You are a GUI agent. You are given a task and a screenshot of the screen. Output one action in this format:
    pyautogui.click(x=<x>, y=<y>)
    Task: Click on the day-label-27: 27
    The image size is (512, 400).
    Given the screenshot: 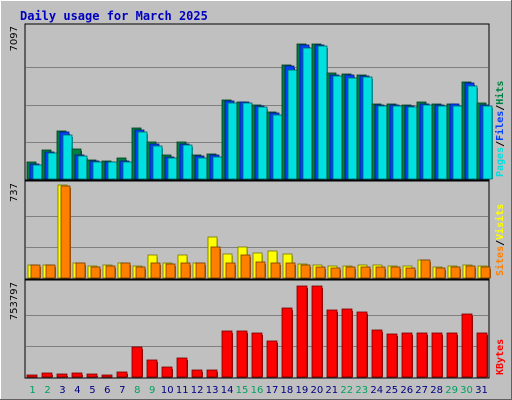 What is the action you would take?
    pyautogui.click(x=421, y=390)
    